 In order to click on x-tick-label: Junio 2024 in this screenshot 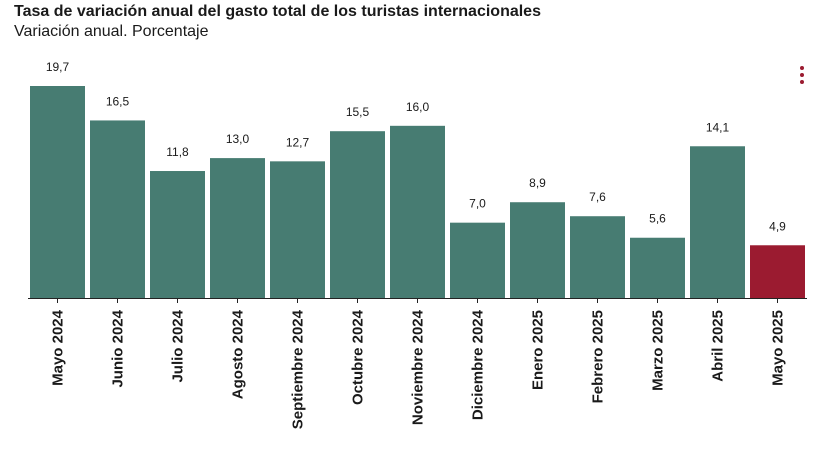, I will do `click(118, 348)`.